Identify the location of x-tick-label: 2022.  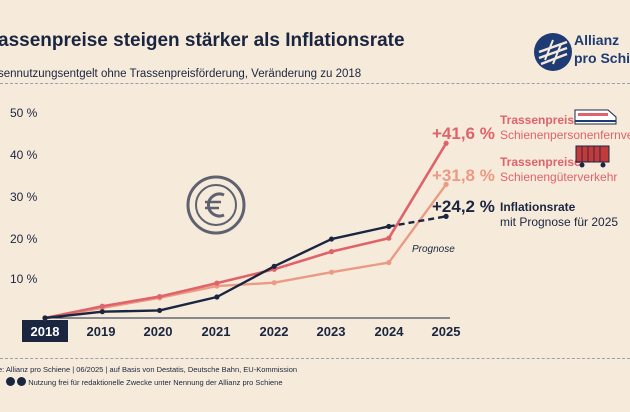
(274, 331).